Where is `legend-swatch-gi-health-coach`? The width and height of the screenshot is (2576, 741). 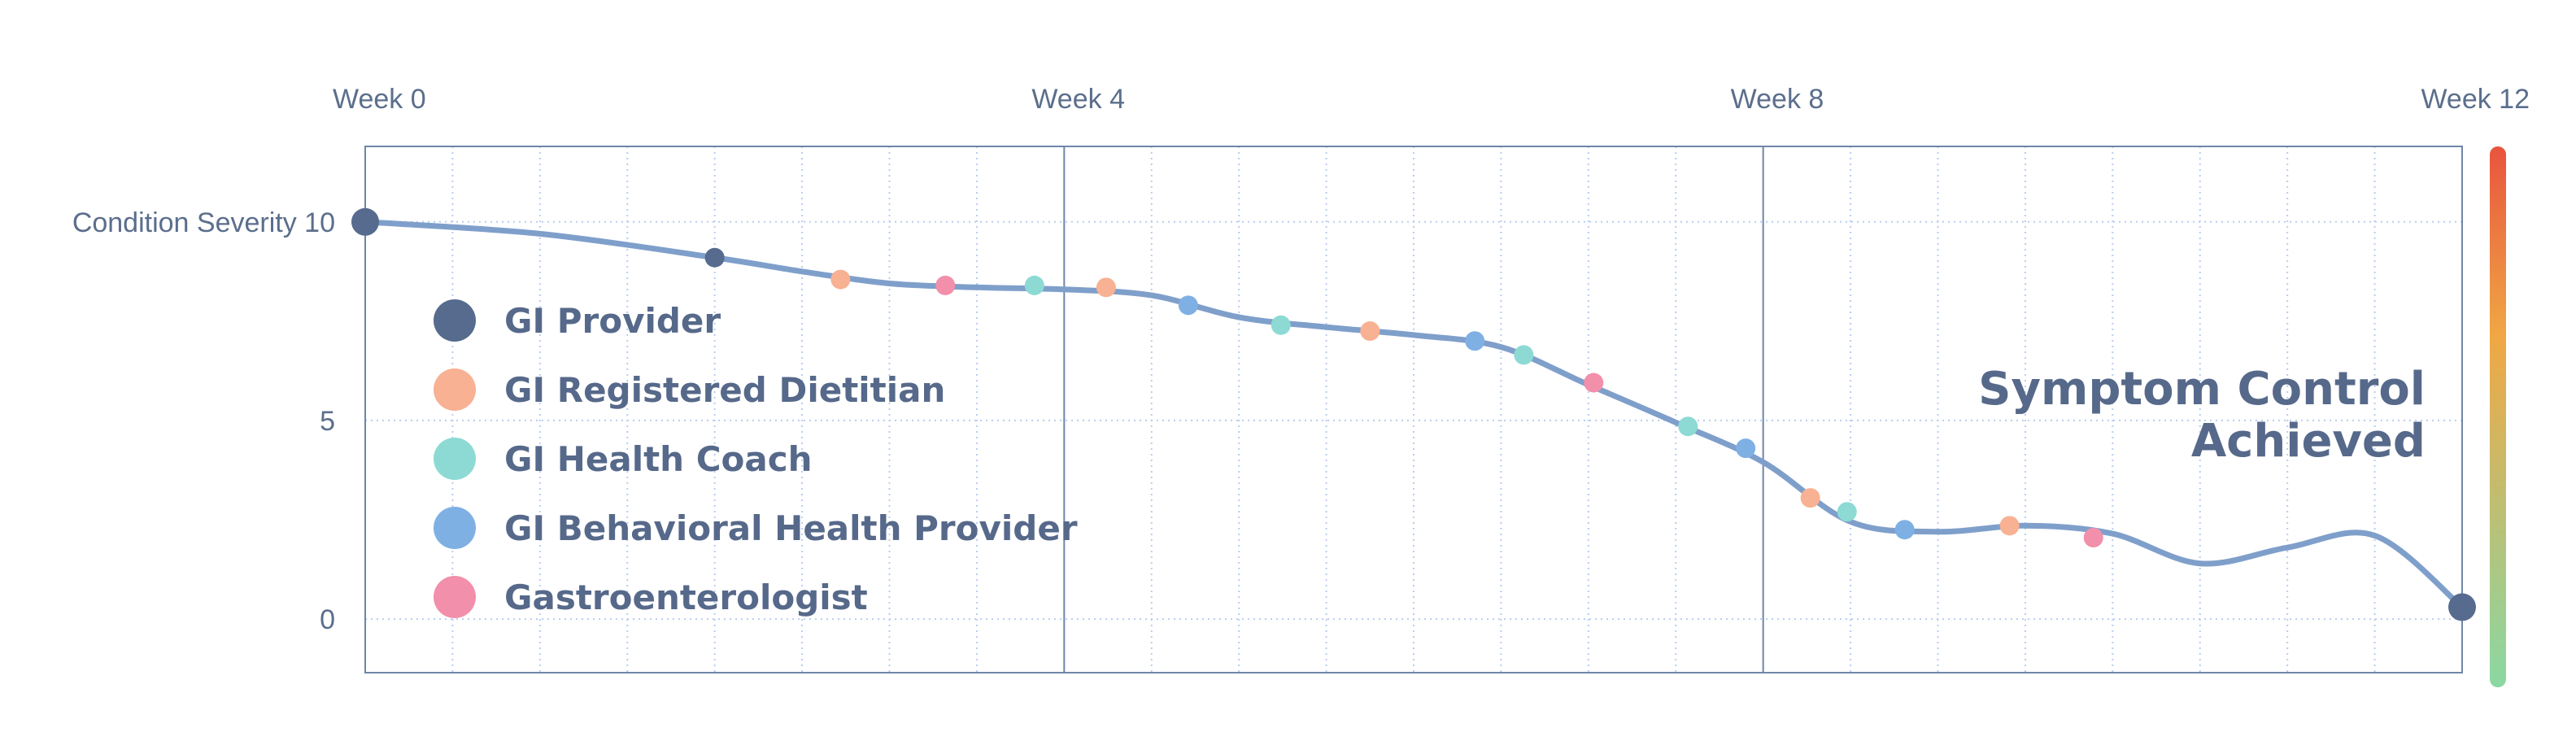
legend-swatch-gi-health-coach is located at coordinates (455, 459).